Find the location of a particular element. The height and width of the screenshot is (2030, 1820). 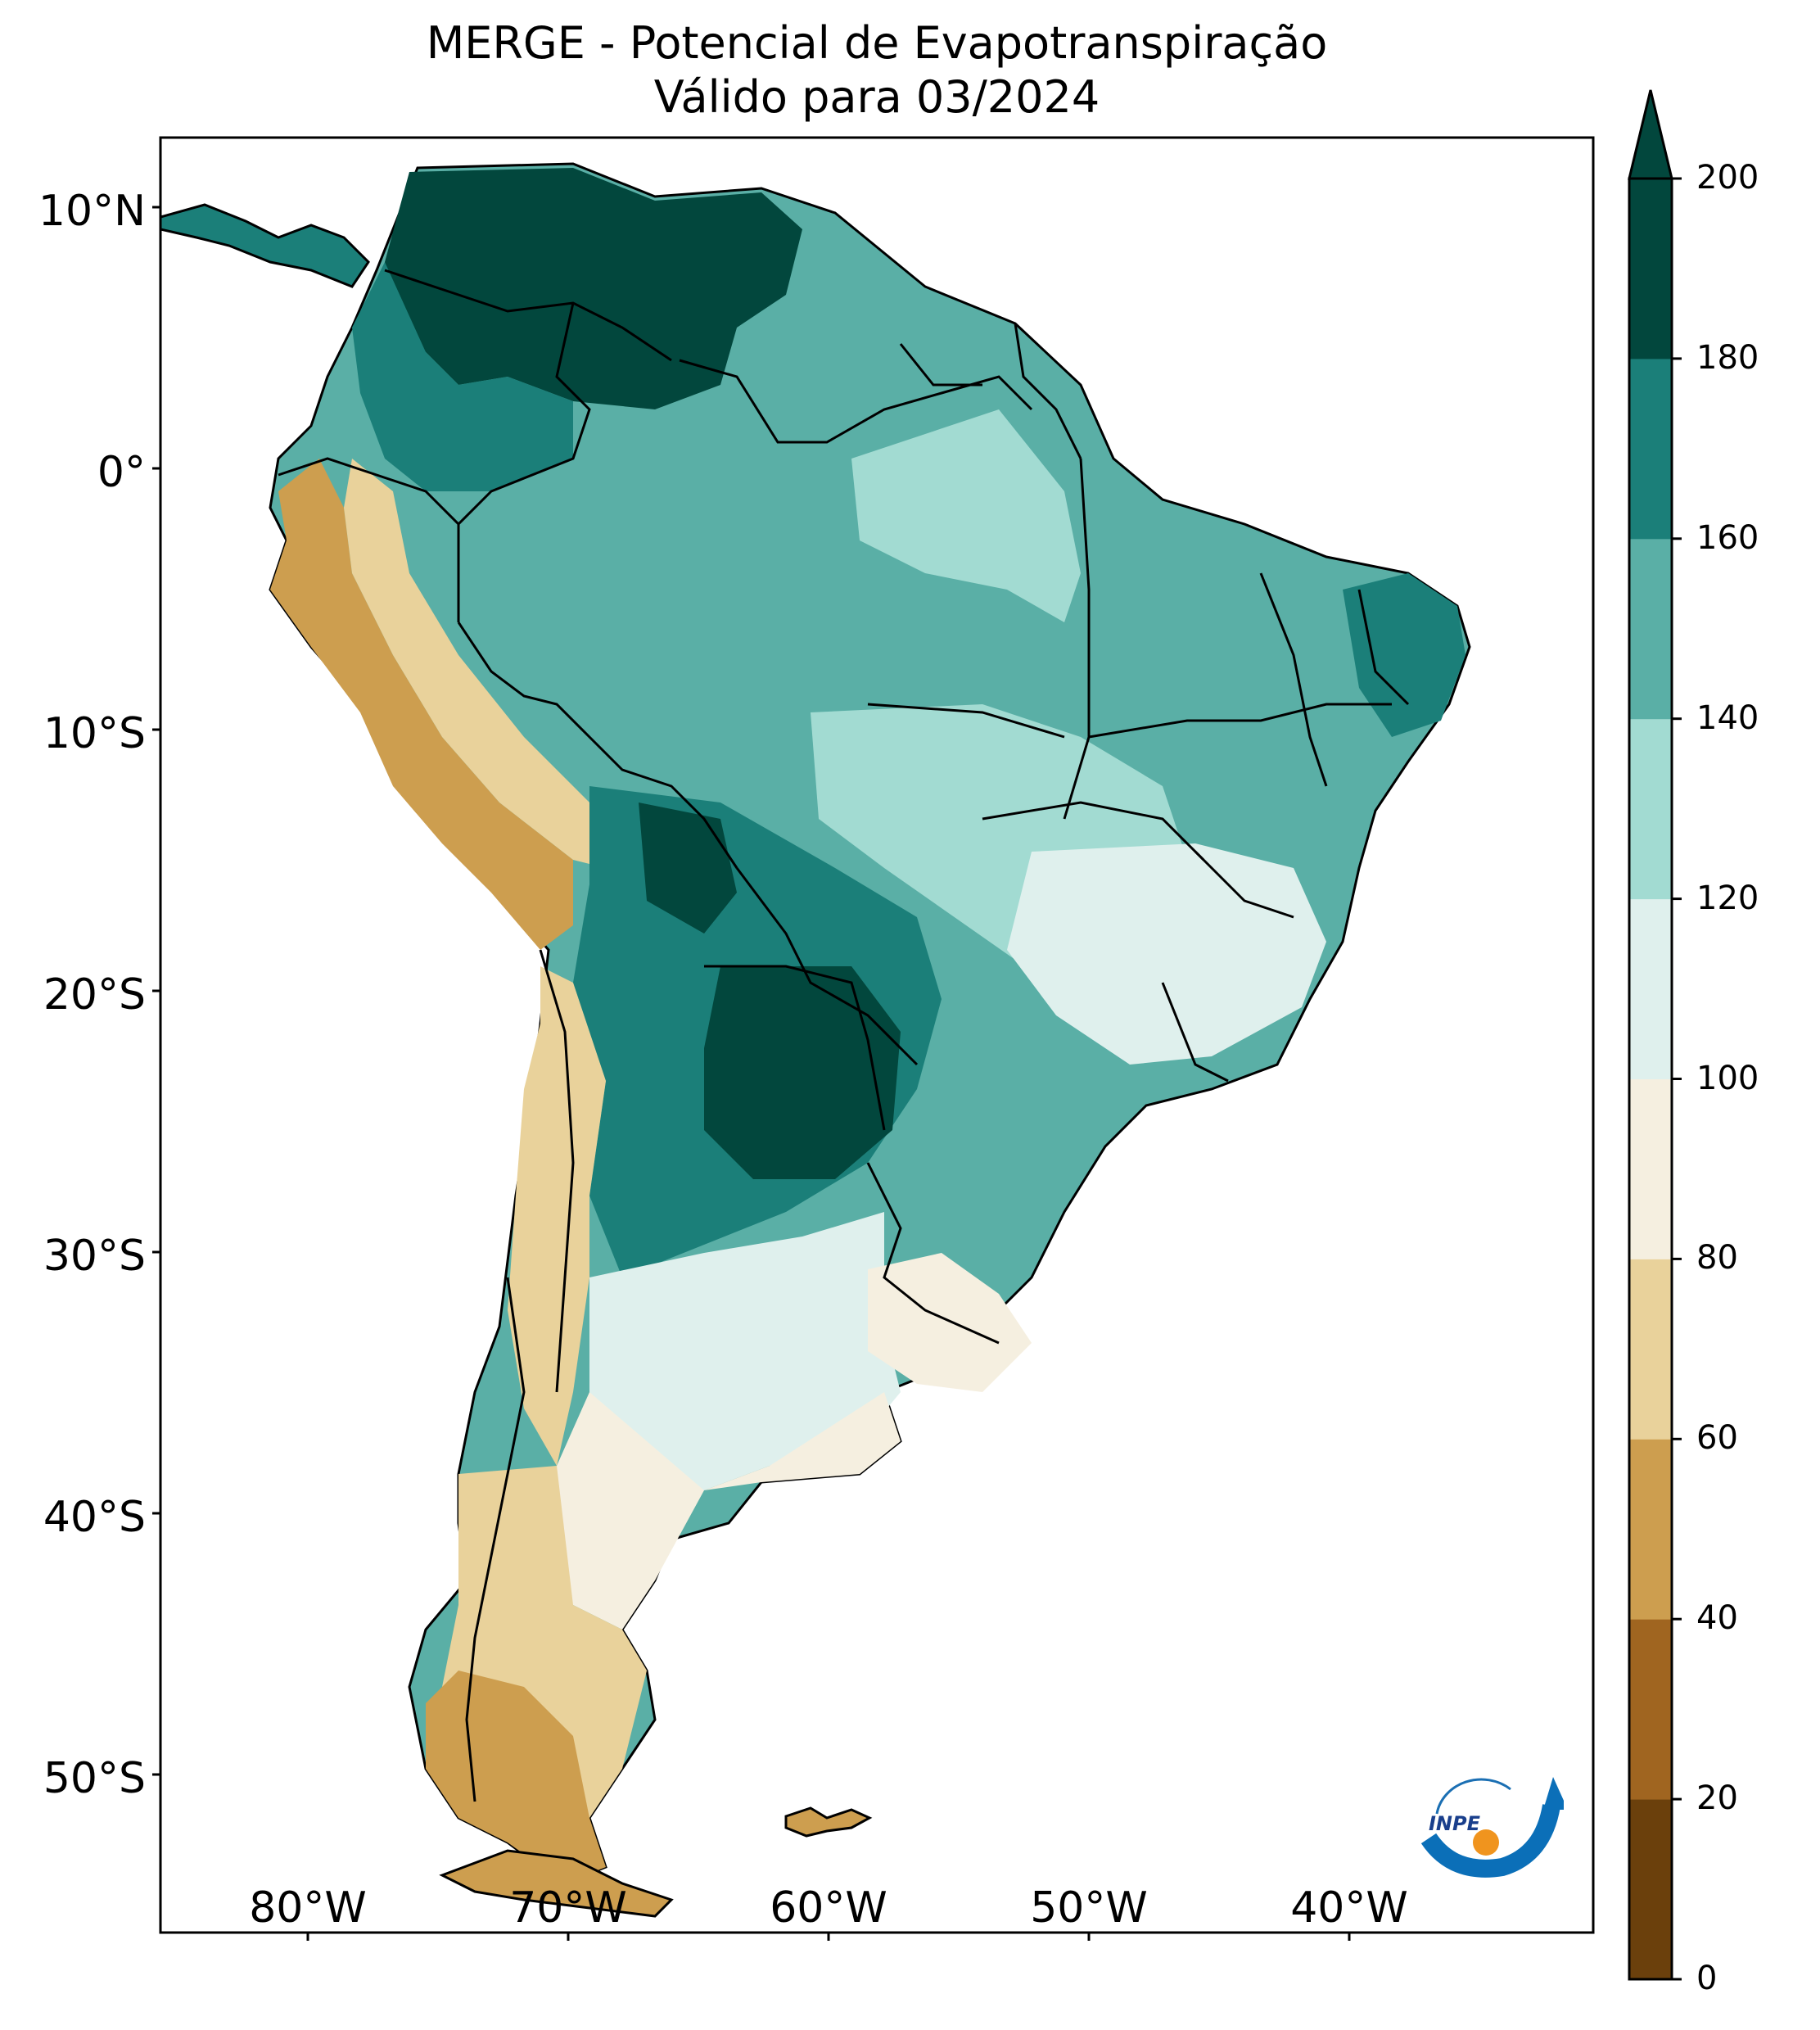

colorbar-tick-label: 60 is located at coordinates (1717, 1438).